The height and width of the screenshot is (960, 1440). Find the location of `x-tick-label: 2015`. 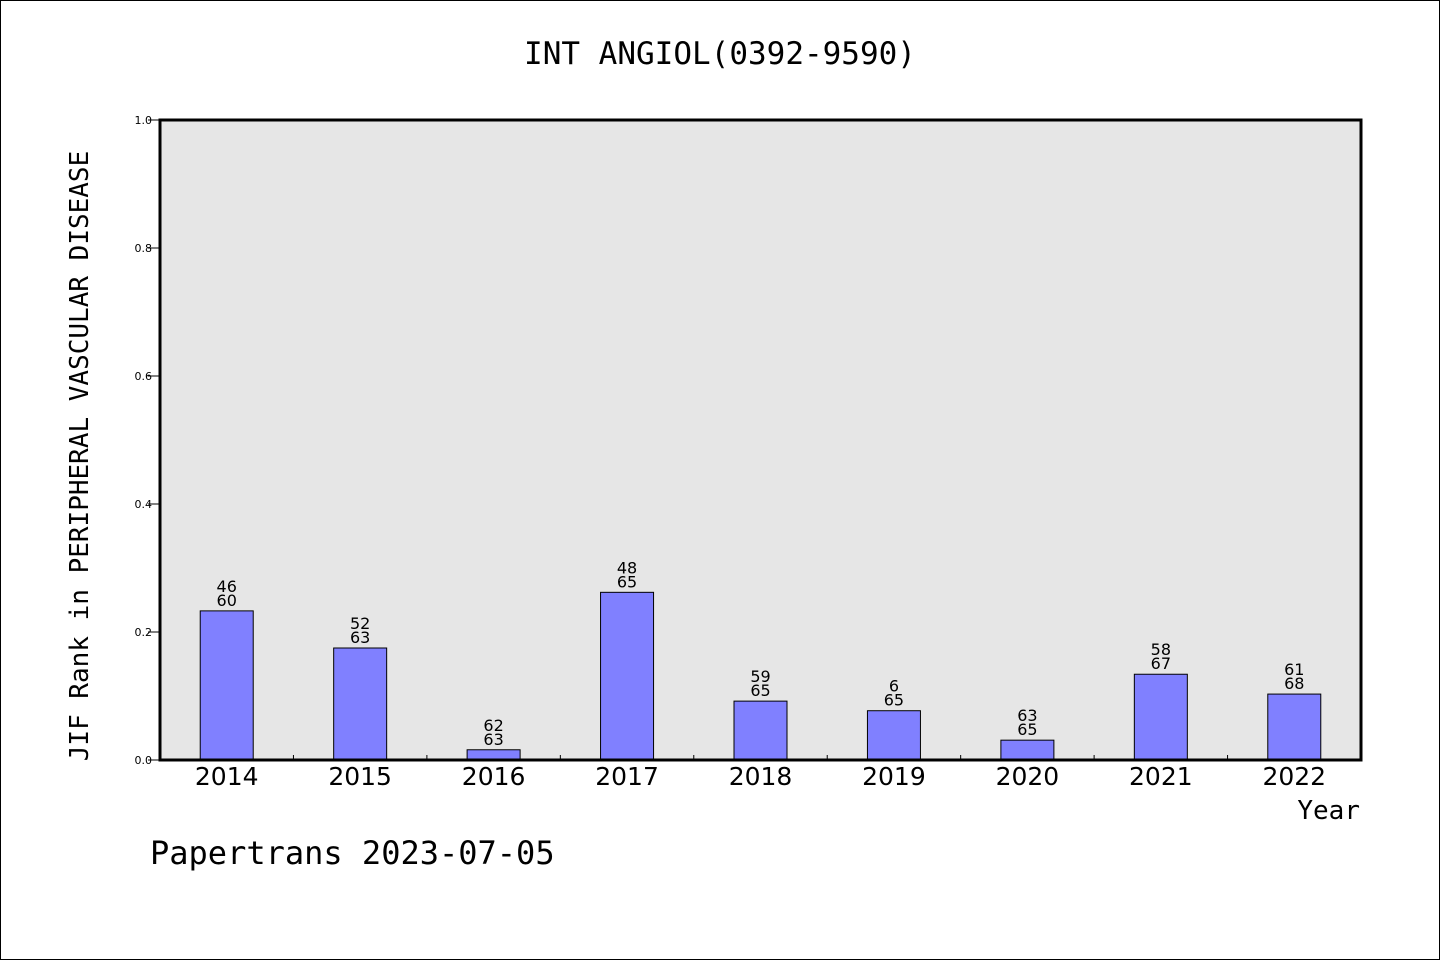

x-tick-label: 2015 is located at coordinates (360, 776).